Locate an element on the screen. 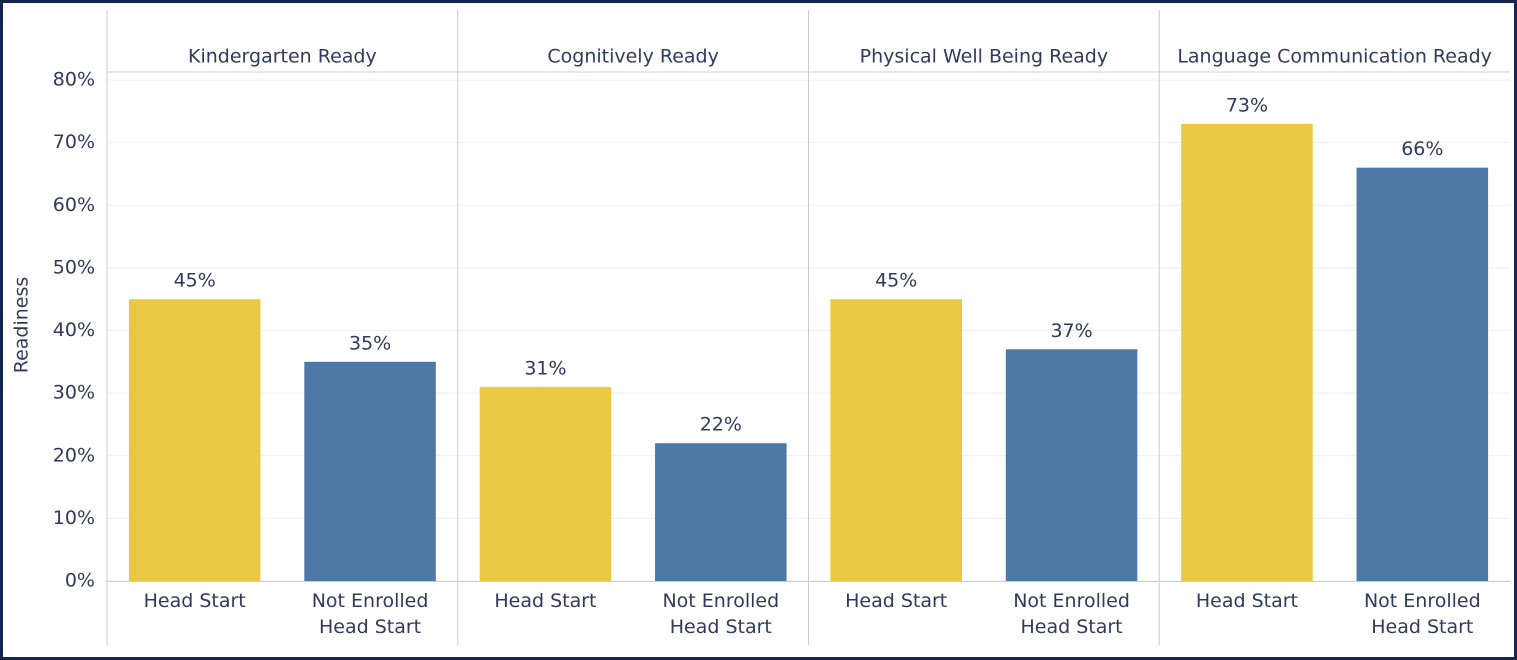 This screenshot has width=1517, height=660. panel-title: Language Communication Ready is located at coordinates (1334, 57).